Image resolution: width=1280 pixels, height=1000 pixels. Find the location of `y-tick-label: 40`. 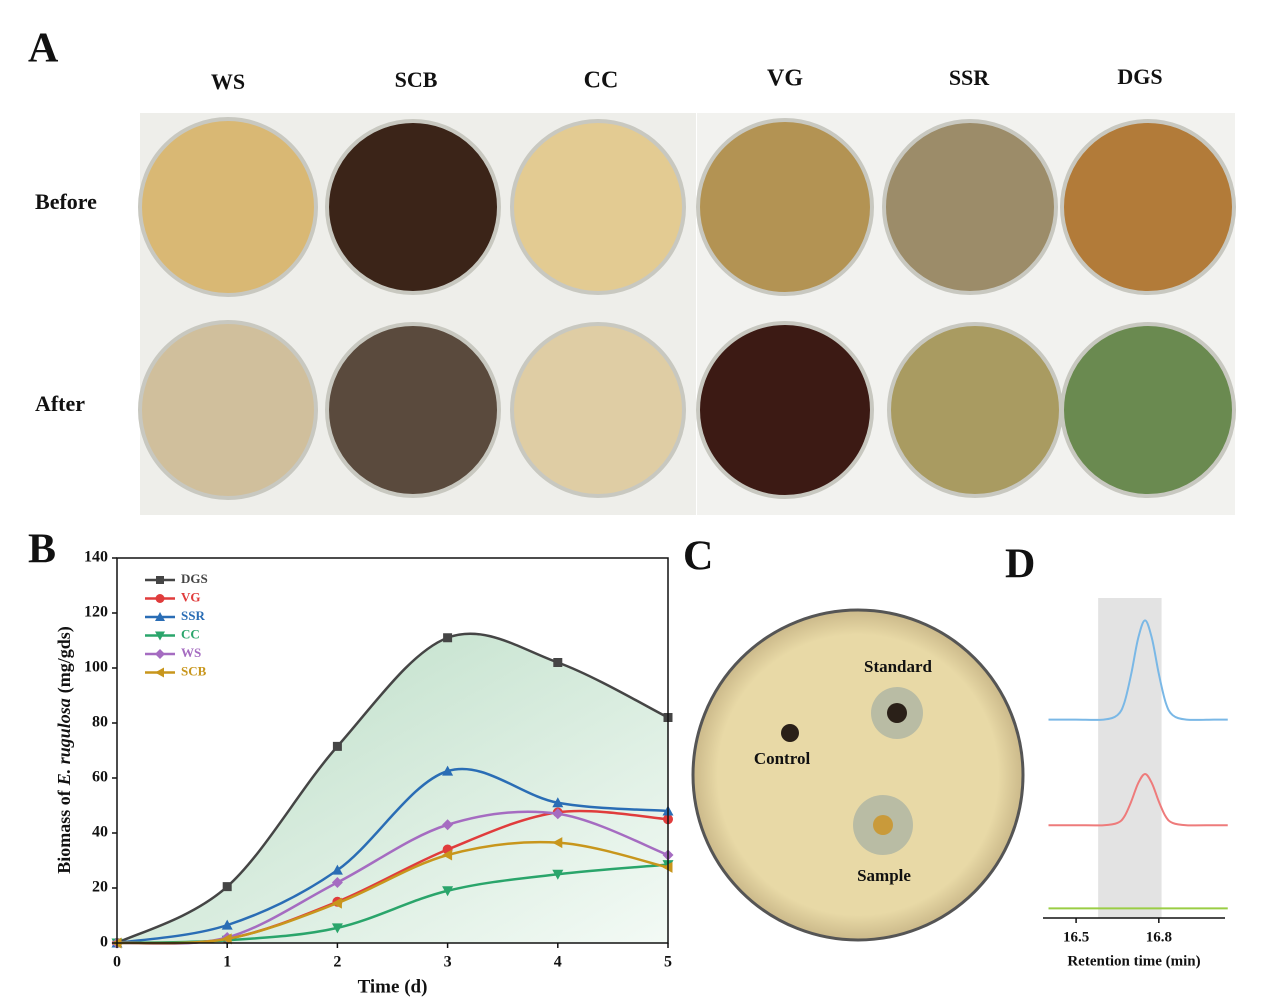

y-tick-label: 40 is located at coordinates (100, 832).